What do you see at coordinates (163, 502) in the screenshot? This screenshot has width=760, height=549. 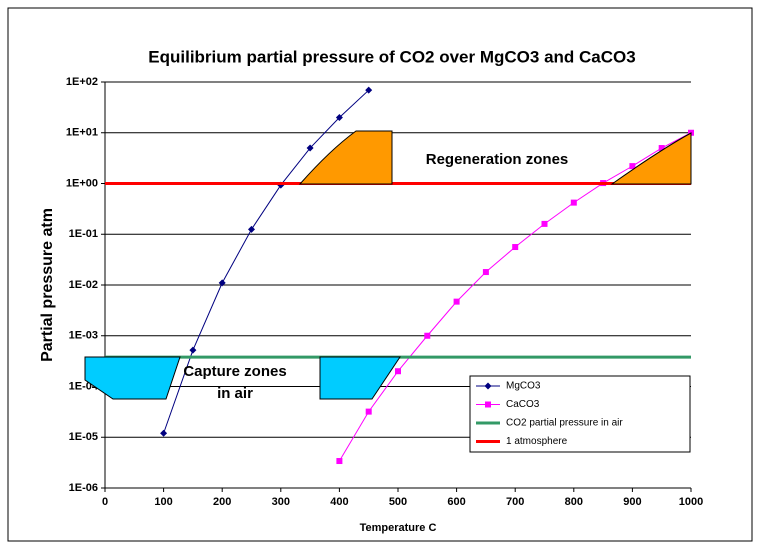 I see `x-tick-label: 100` at bounding box center [163, 502].